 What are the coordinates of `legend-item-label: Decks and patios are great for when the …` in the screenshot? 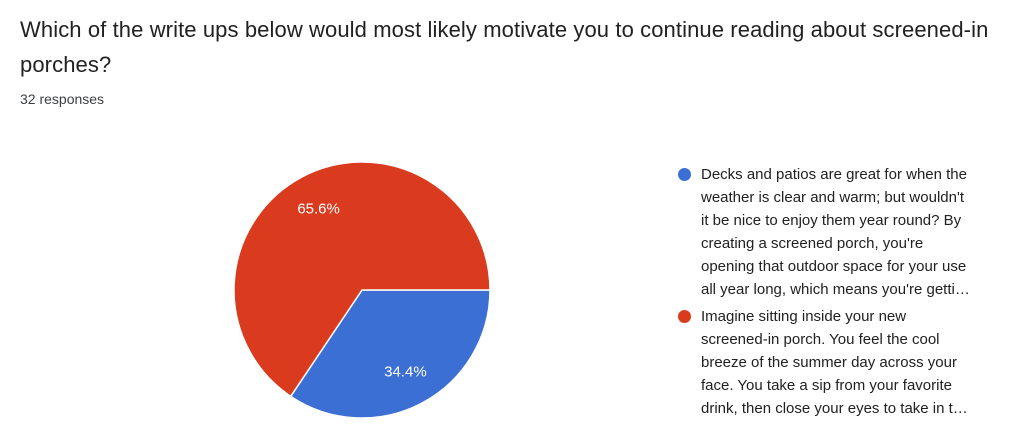 It's located at (835, 232).